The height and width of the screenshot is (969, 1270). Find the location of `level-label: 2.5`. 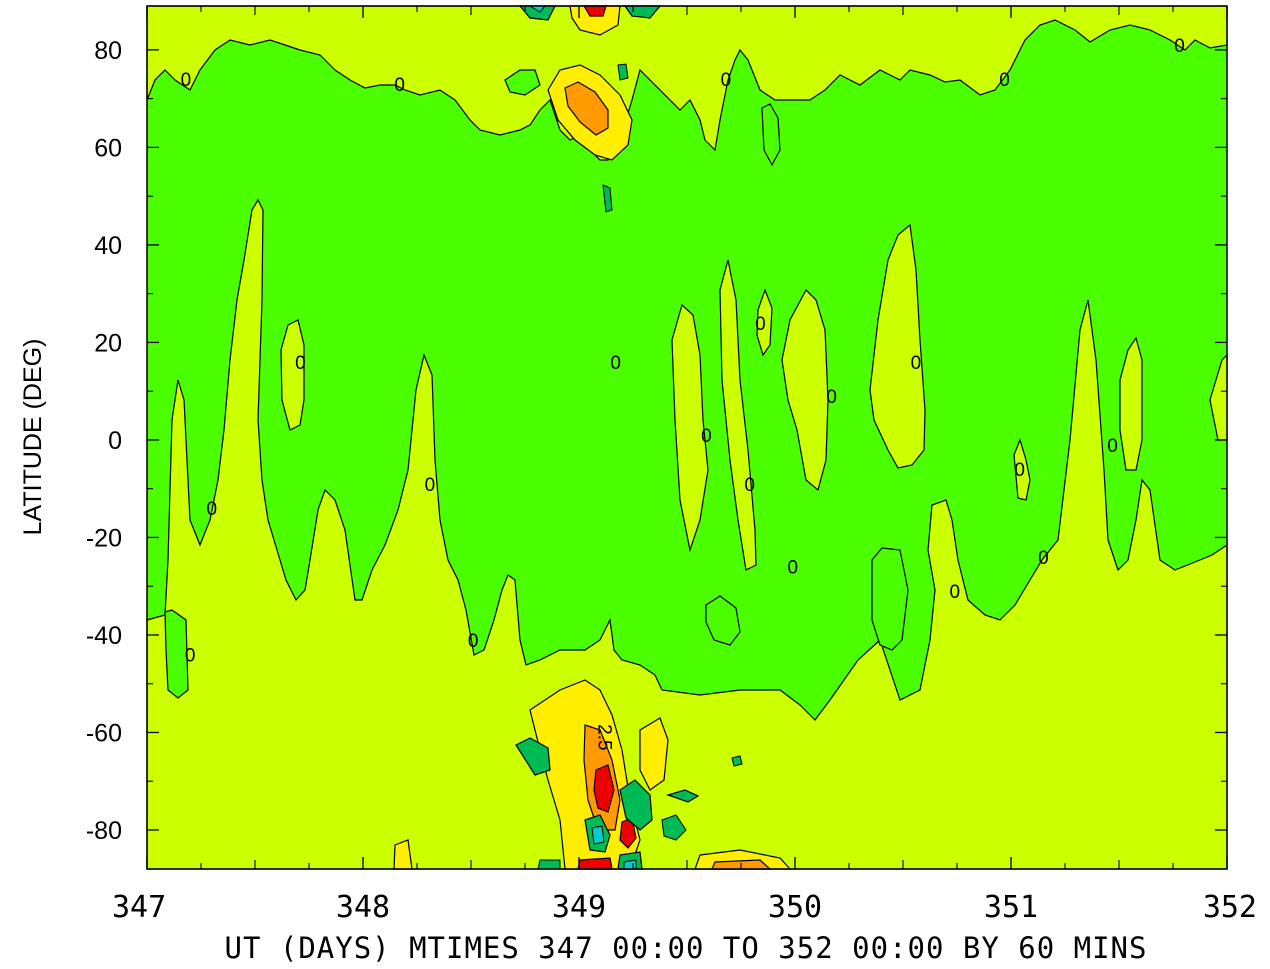

level-label: 2.5 is located at coordinates (603, 737).